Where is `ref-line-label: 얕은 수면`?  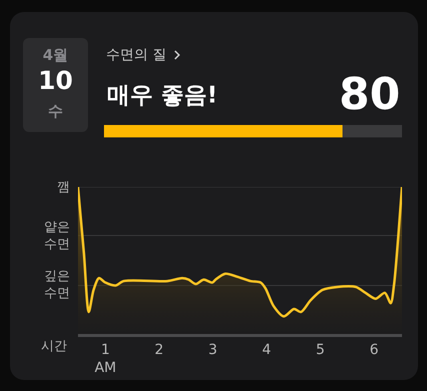
ref-line-label: 얕은 수면 is located at coordinates (57, 236).